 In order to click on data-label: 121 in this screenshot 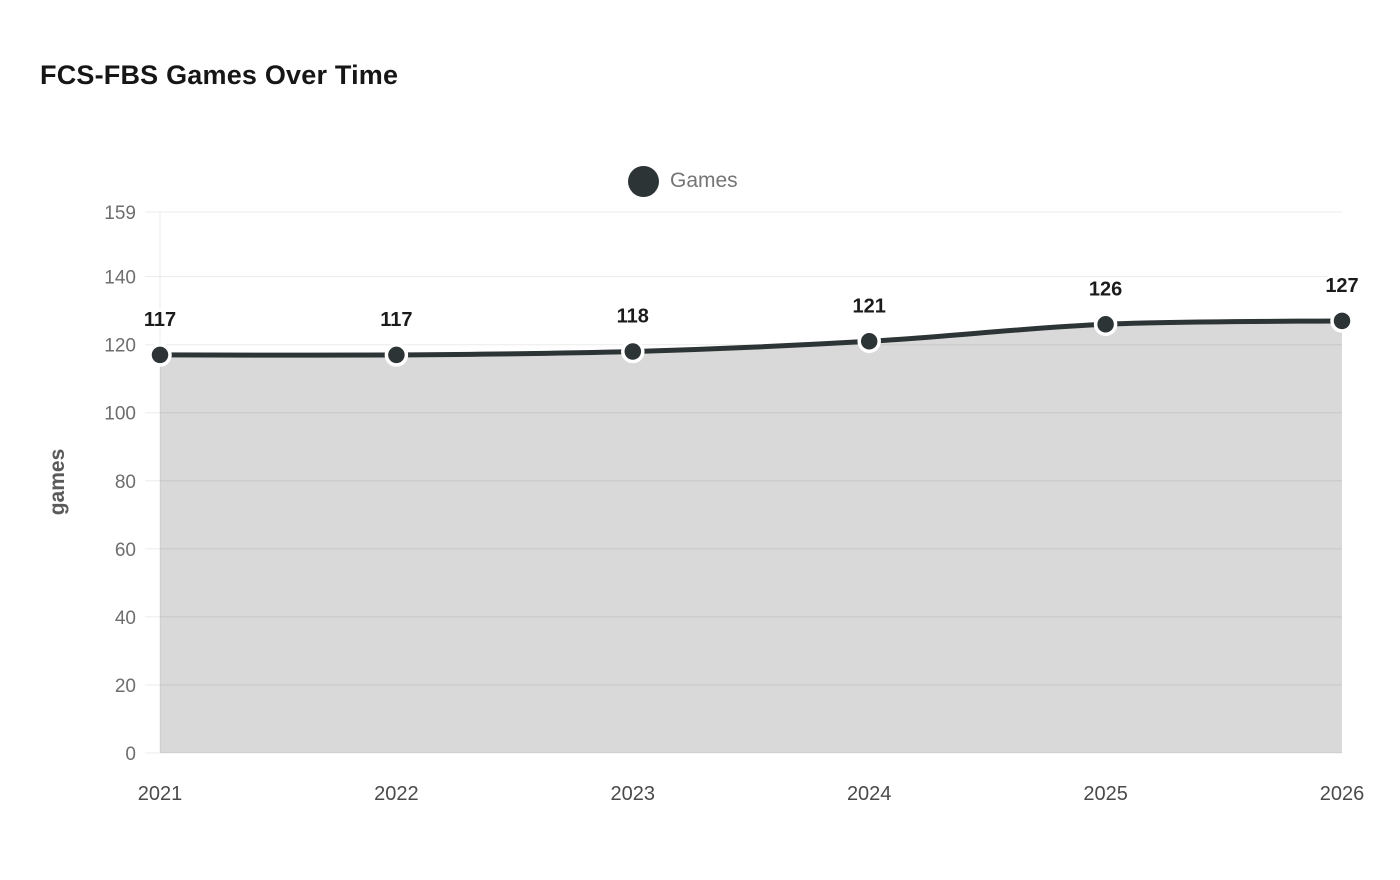, I will do `click(869, 306)`.